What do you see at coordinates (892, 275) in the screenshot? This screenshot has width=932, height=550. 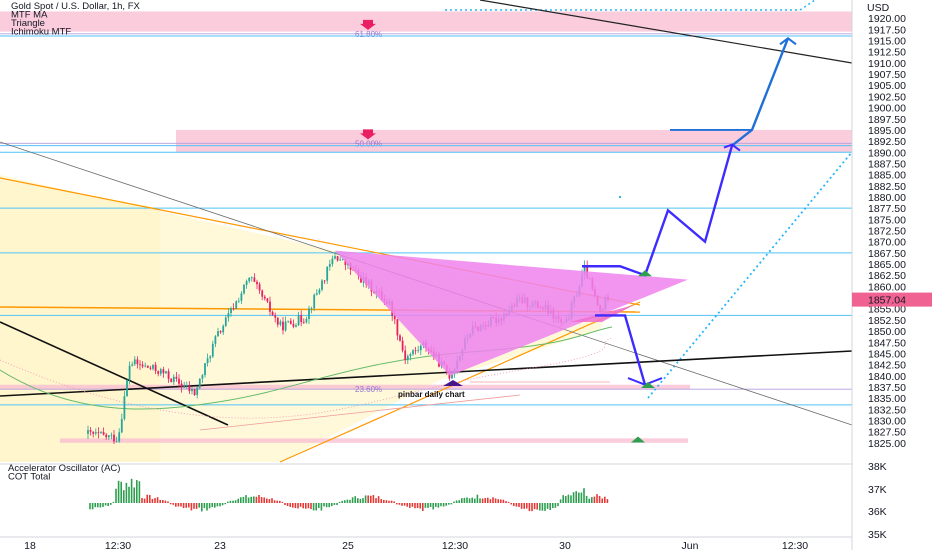 I see `axis-bg` at bounding box center [892, 275].